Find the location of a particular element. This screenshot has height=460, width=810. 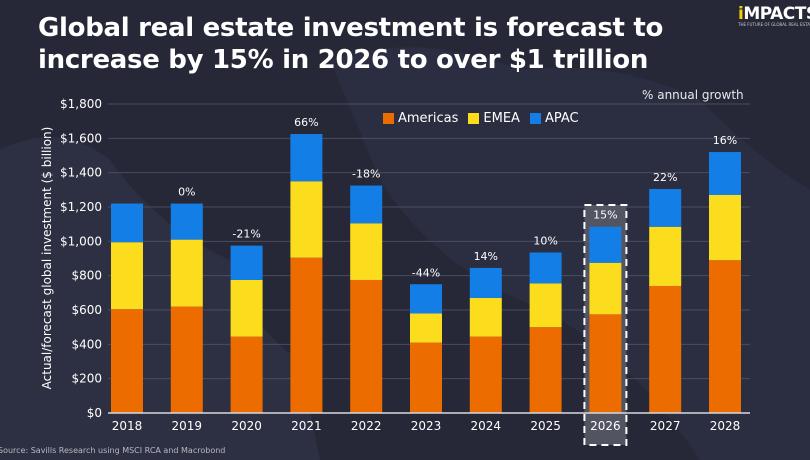

x-tick-label: 2019 is located at coordinates (187, 426).